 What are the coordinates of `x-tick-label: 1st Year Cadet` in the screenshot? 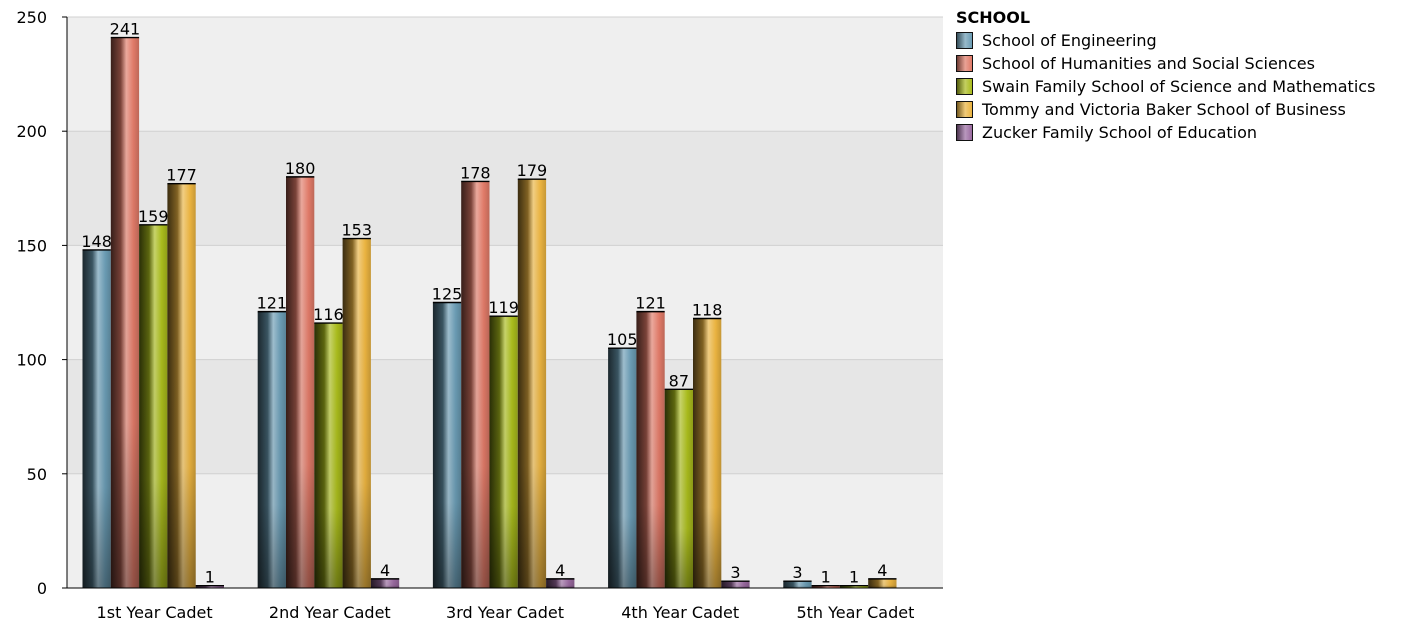 It's located at (155, 612).